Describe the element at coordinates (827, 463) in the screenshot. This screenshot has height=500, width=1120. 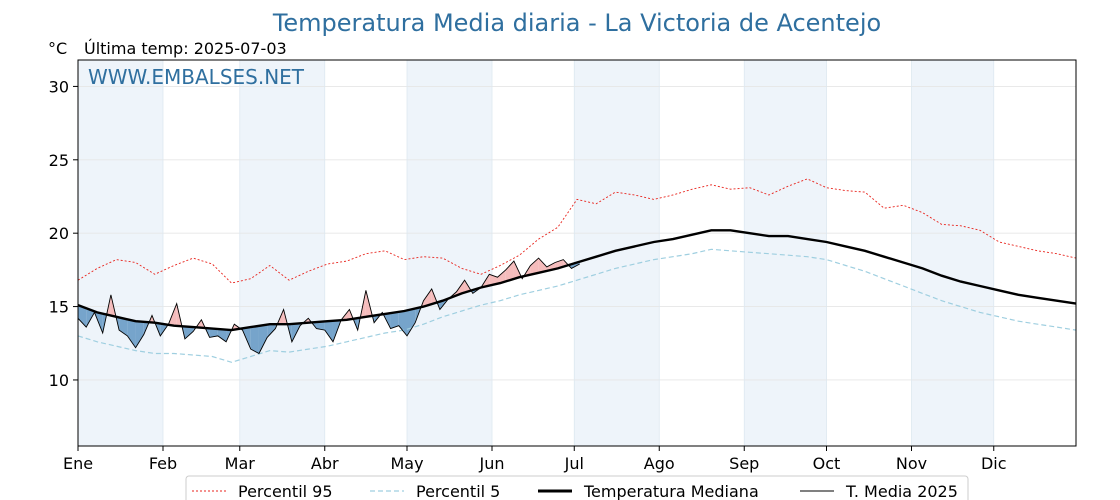
I see `x-tick-label: Oct` at that location.